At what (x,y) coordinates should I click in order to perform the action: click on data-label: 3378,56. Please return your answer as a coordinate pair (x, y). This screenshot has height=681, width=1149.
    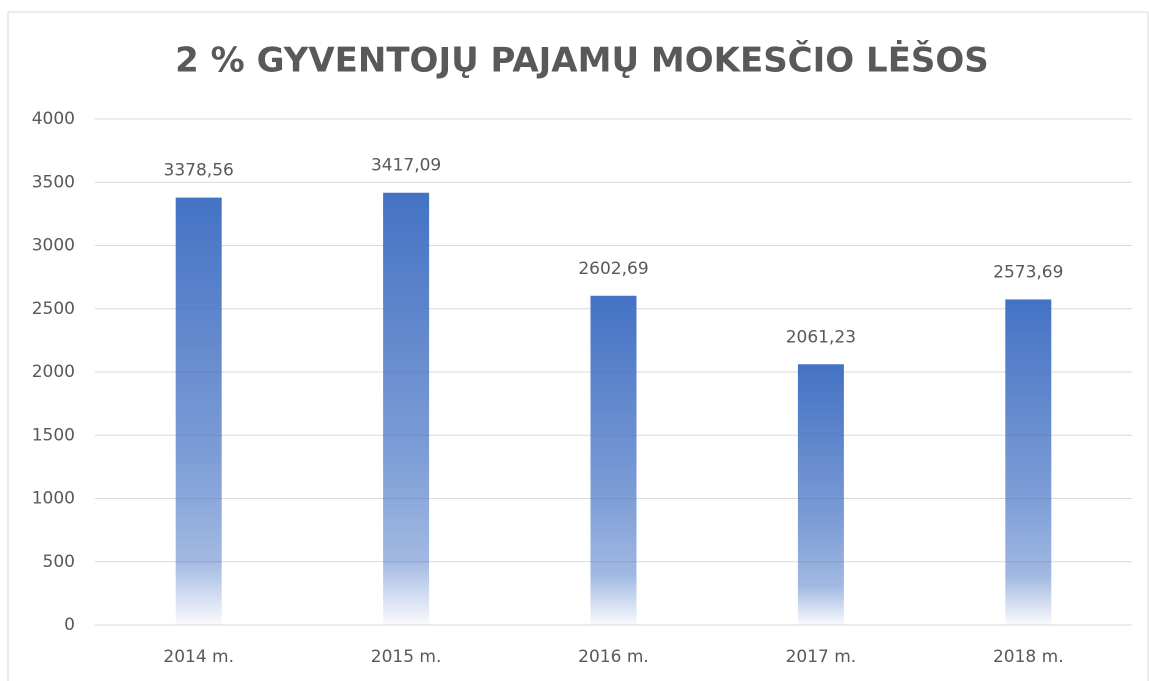
    Looking at the image, I should click on (199, 171).